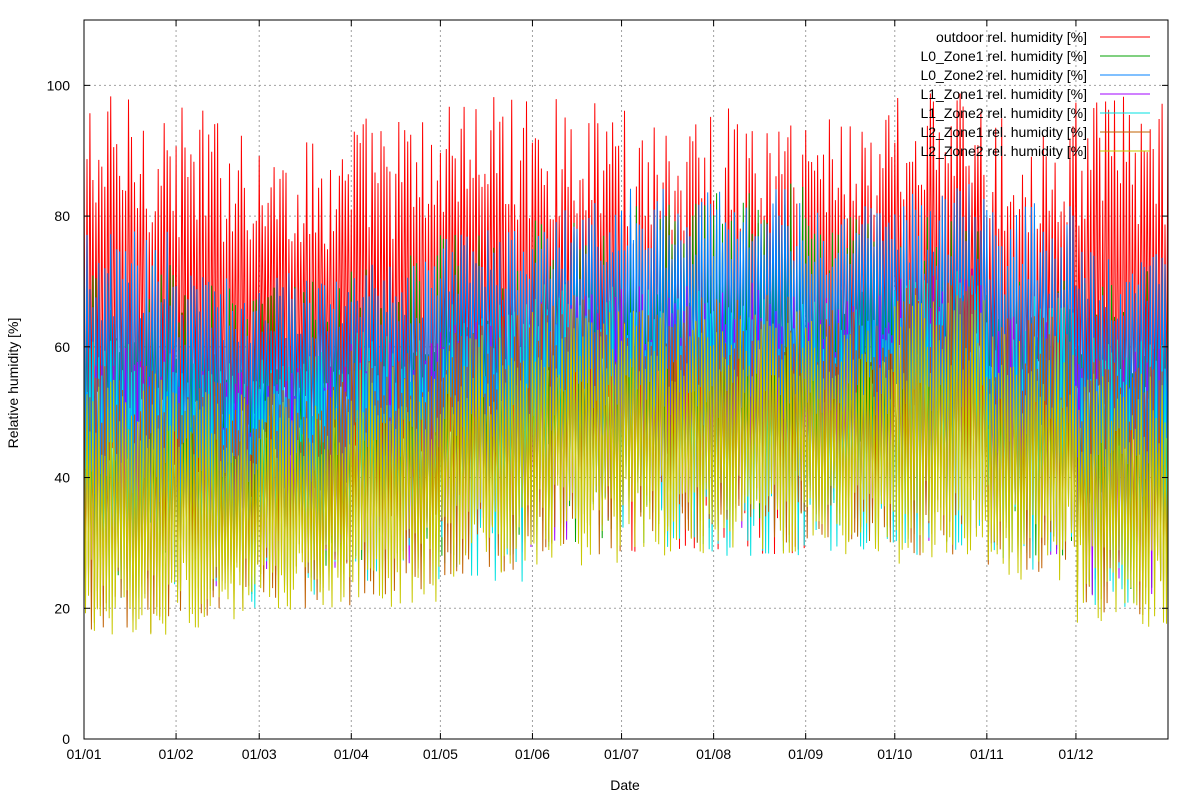 The image size is (1200, 805). What do you see at coordinates (13, 383) in the screenshot?
I see `y-axis-label: Relative humidity [%]` at bounding box center [13, 383].